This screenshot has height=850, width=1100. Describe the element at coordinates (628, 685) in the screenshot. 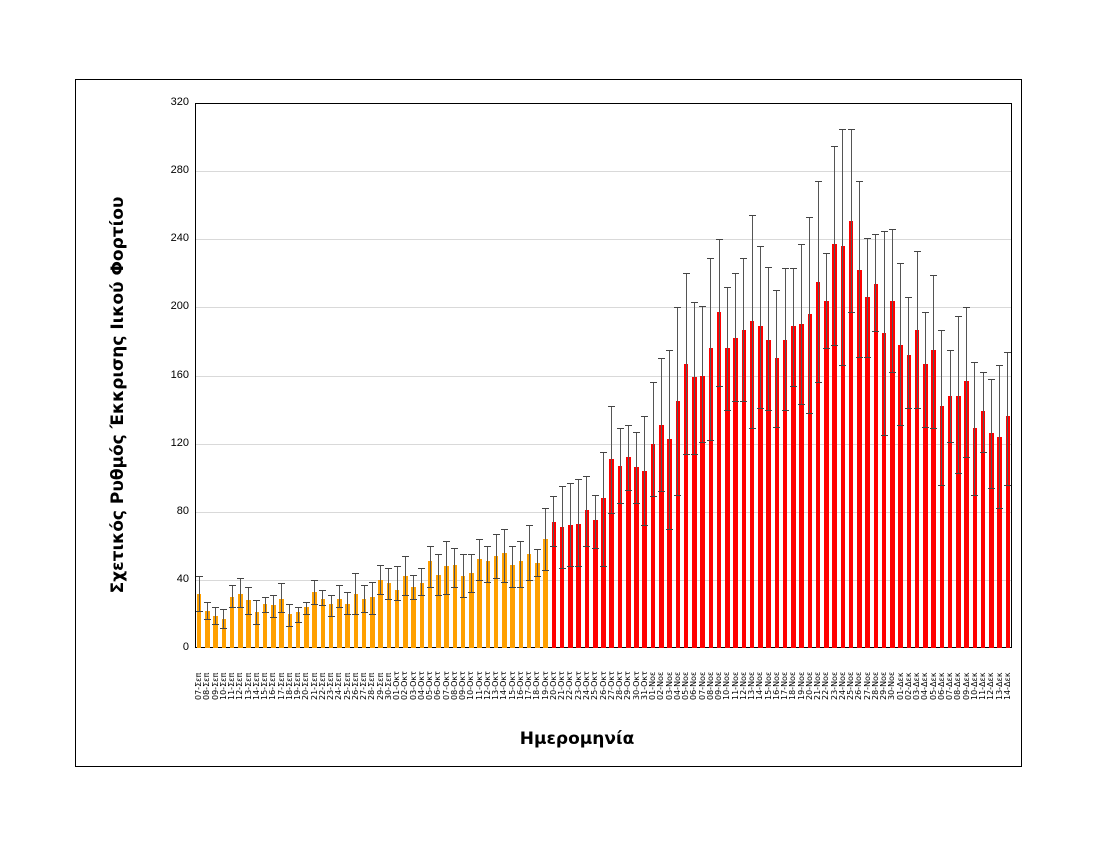

I see `x-tick-label: 29-Οκτ` at that location.